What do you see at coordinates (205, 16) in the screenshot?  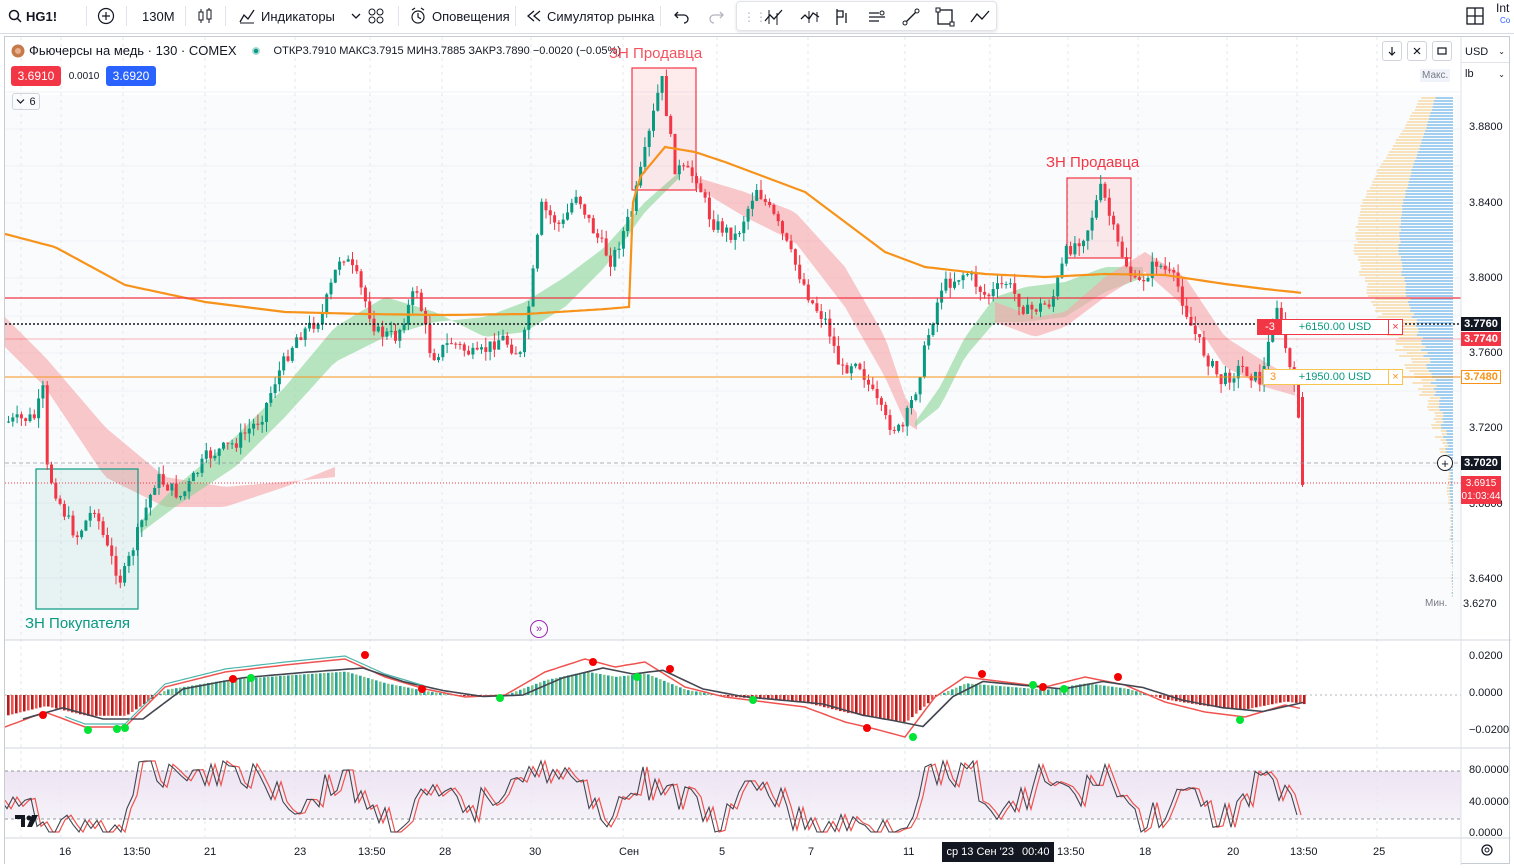 I see `chart-type-button` at bounding box center [205, 16].